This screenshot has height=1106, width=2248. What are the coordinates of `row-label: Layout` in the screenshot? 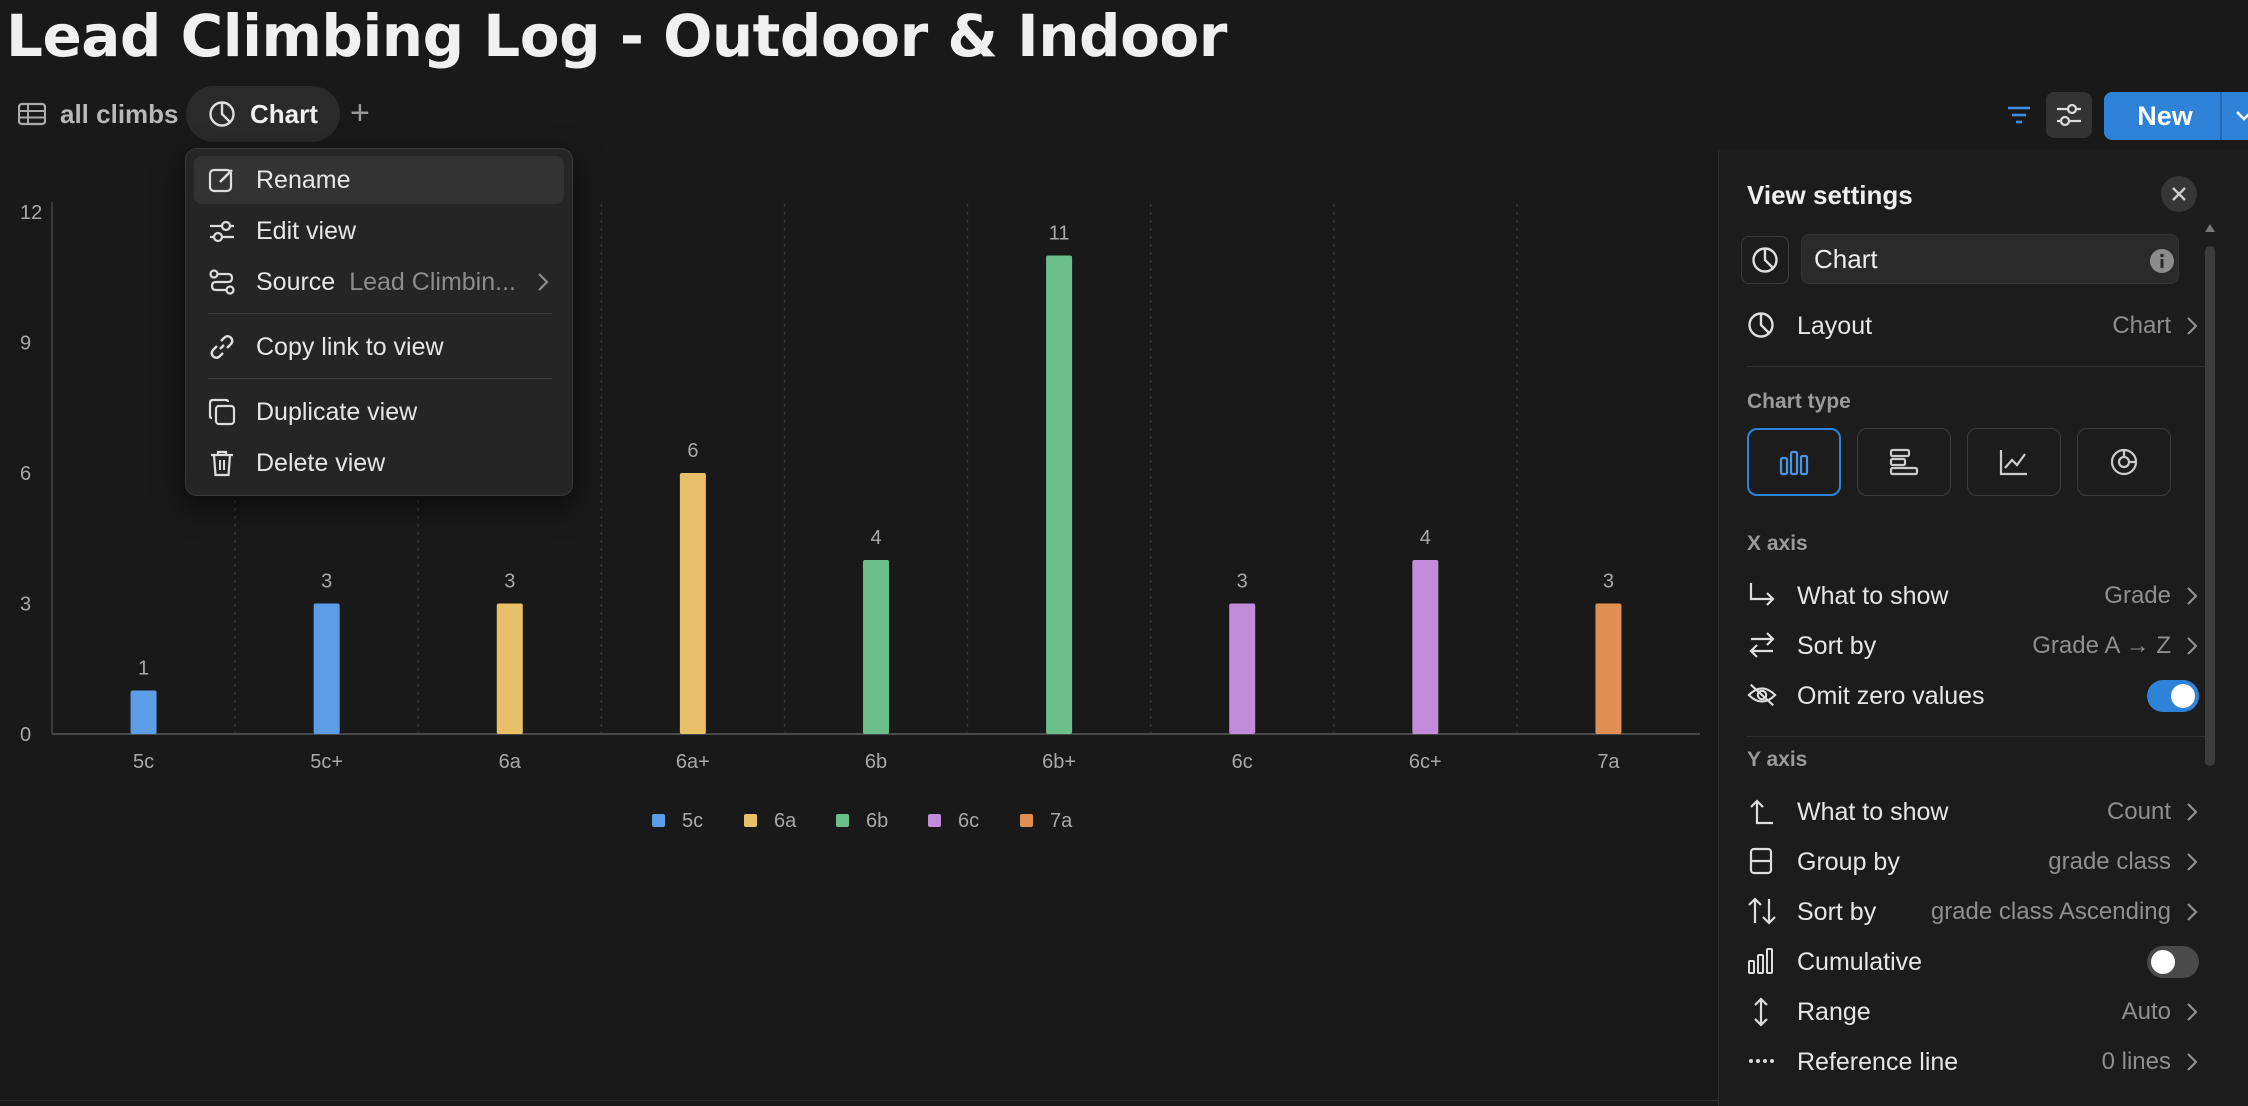 It's located at (1835, 325).